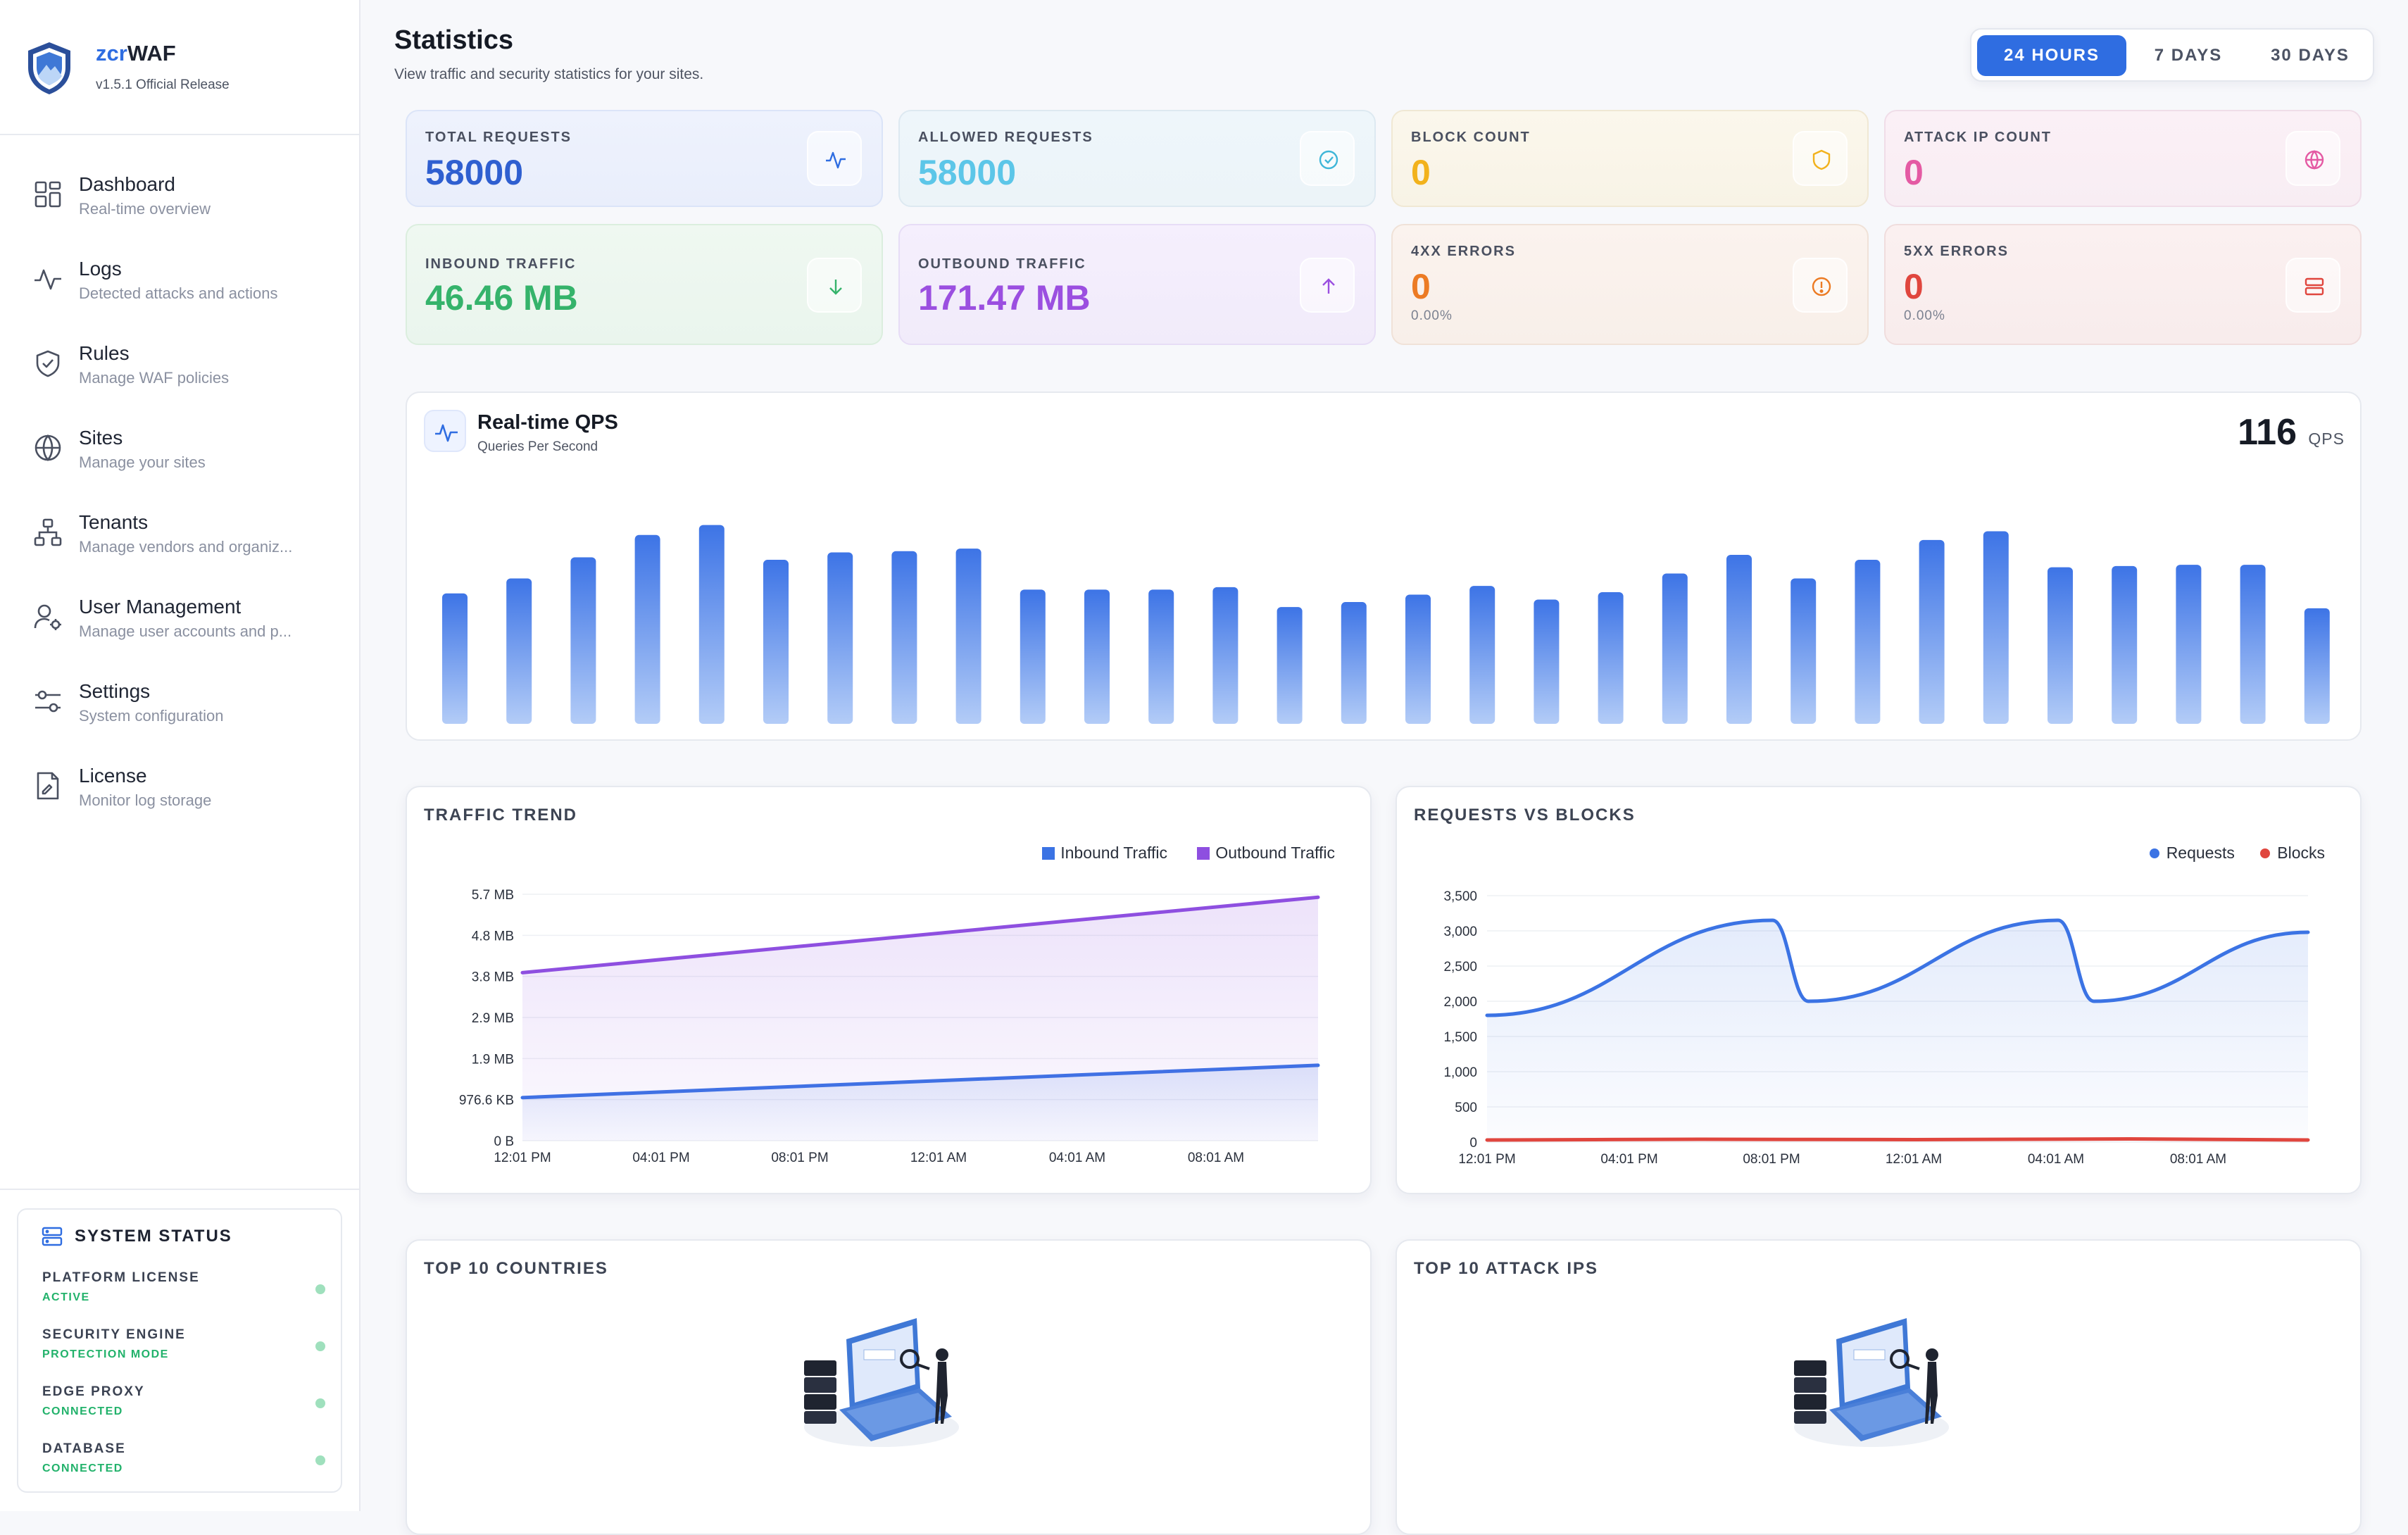 This screenshot has width=2408, height=1535. I want to click on sidebar-item-settings: Settings System configuration, so click(179, 710).